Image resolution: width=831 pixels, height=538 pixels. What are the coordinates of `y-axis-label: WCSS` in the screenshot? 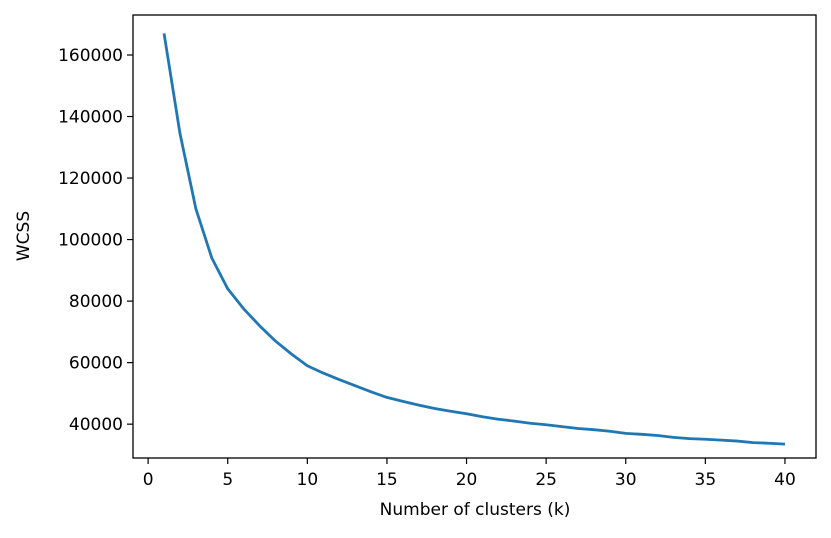 It's located at (24, 236).